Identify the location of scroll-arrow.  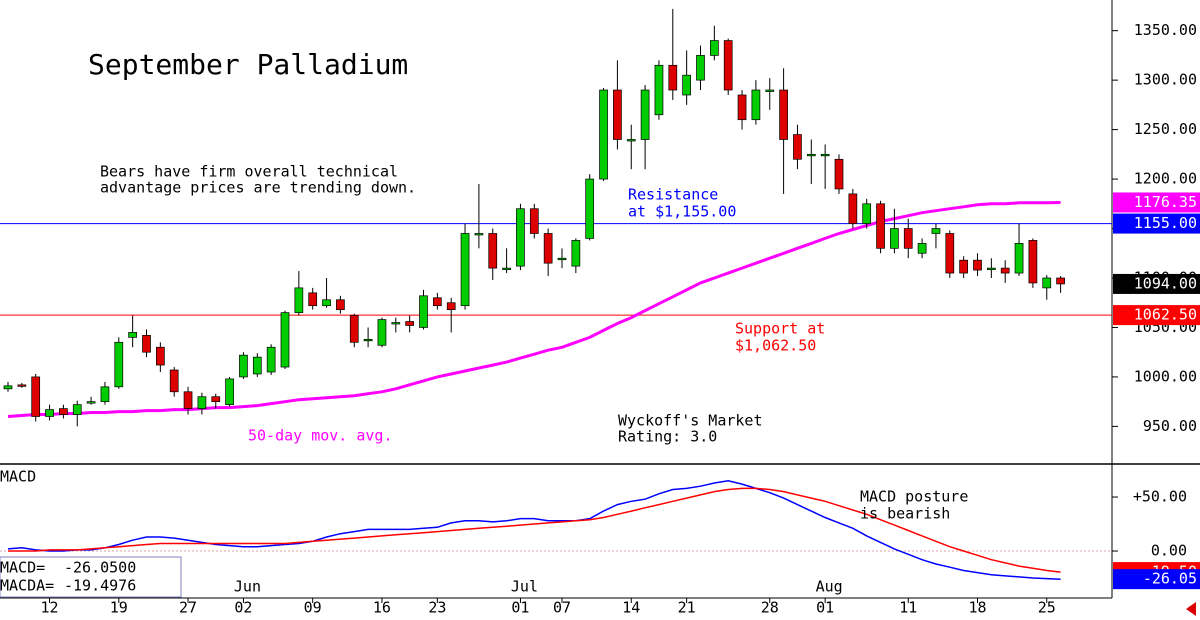
(1191, 609).